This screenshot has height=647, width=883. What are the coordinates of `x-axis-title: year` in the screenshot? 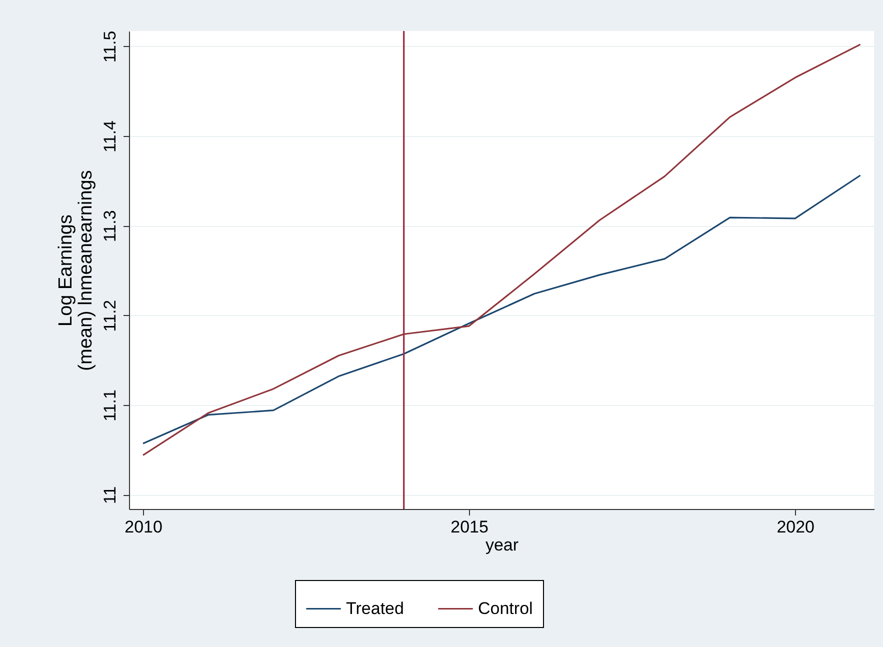 It's located at (502, 545).